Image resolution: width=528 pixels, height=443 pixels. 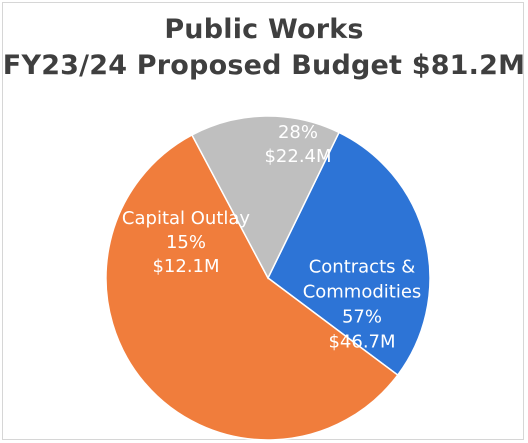 What do you see at coordinates (362, 267) in the screenshot?
I see `slice-label-line: Contracts &` at bounding box center [362, 267].